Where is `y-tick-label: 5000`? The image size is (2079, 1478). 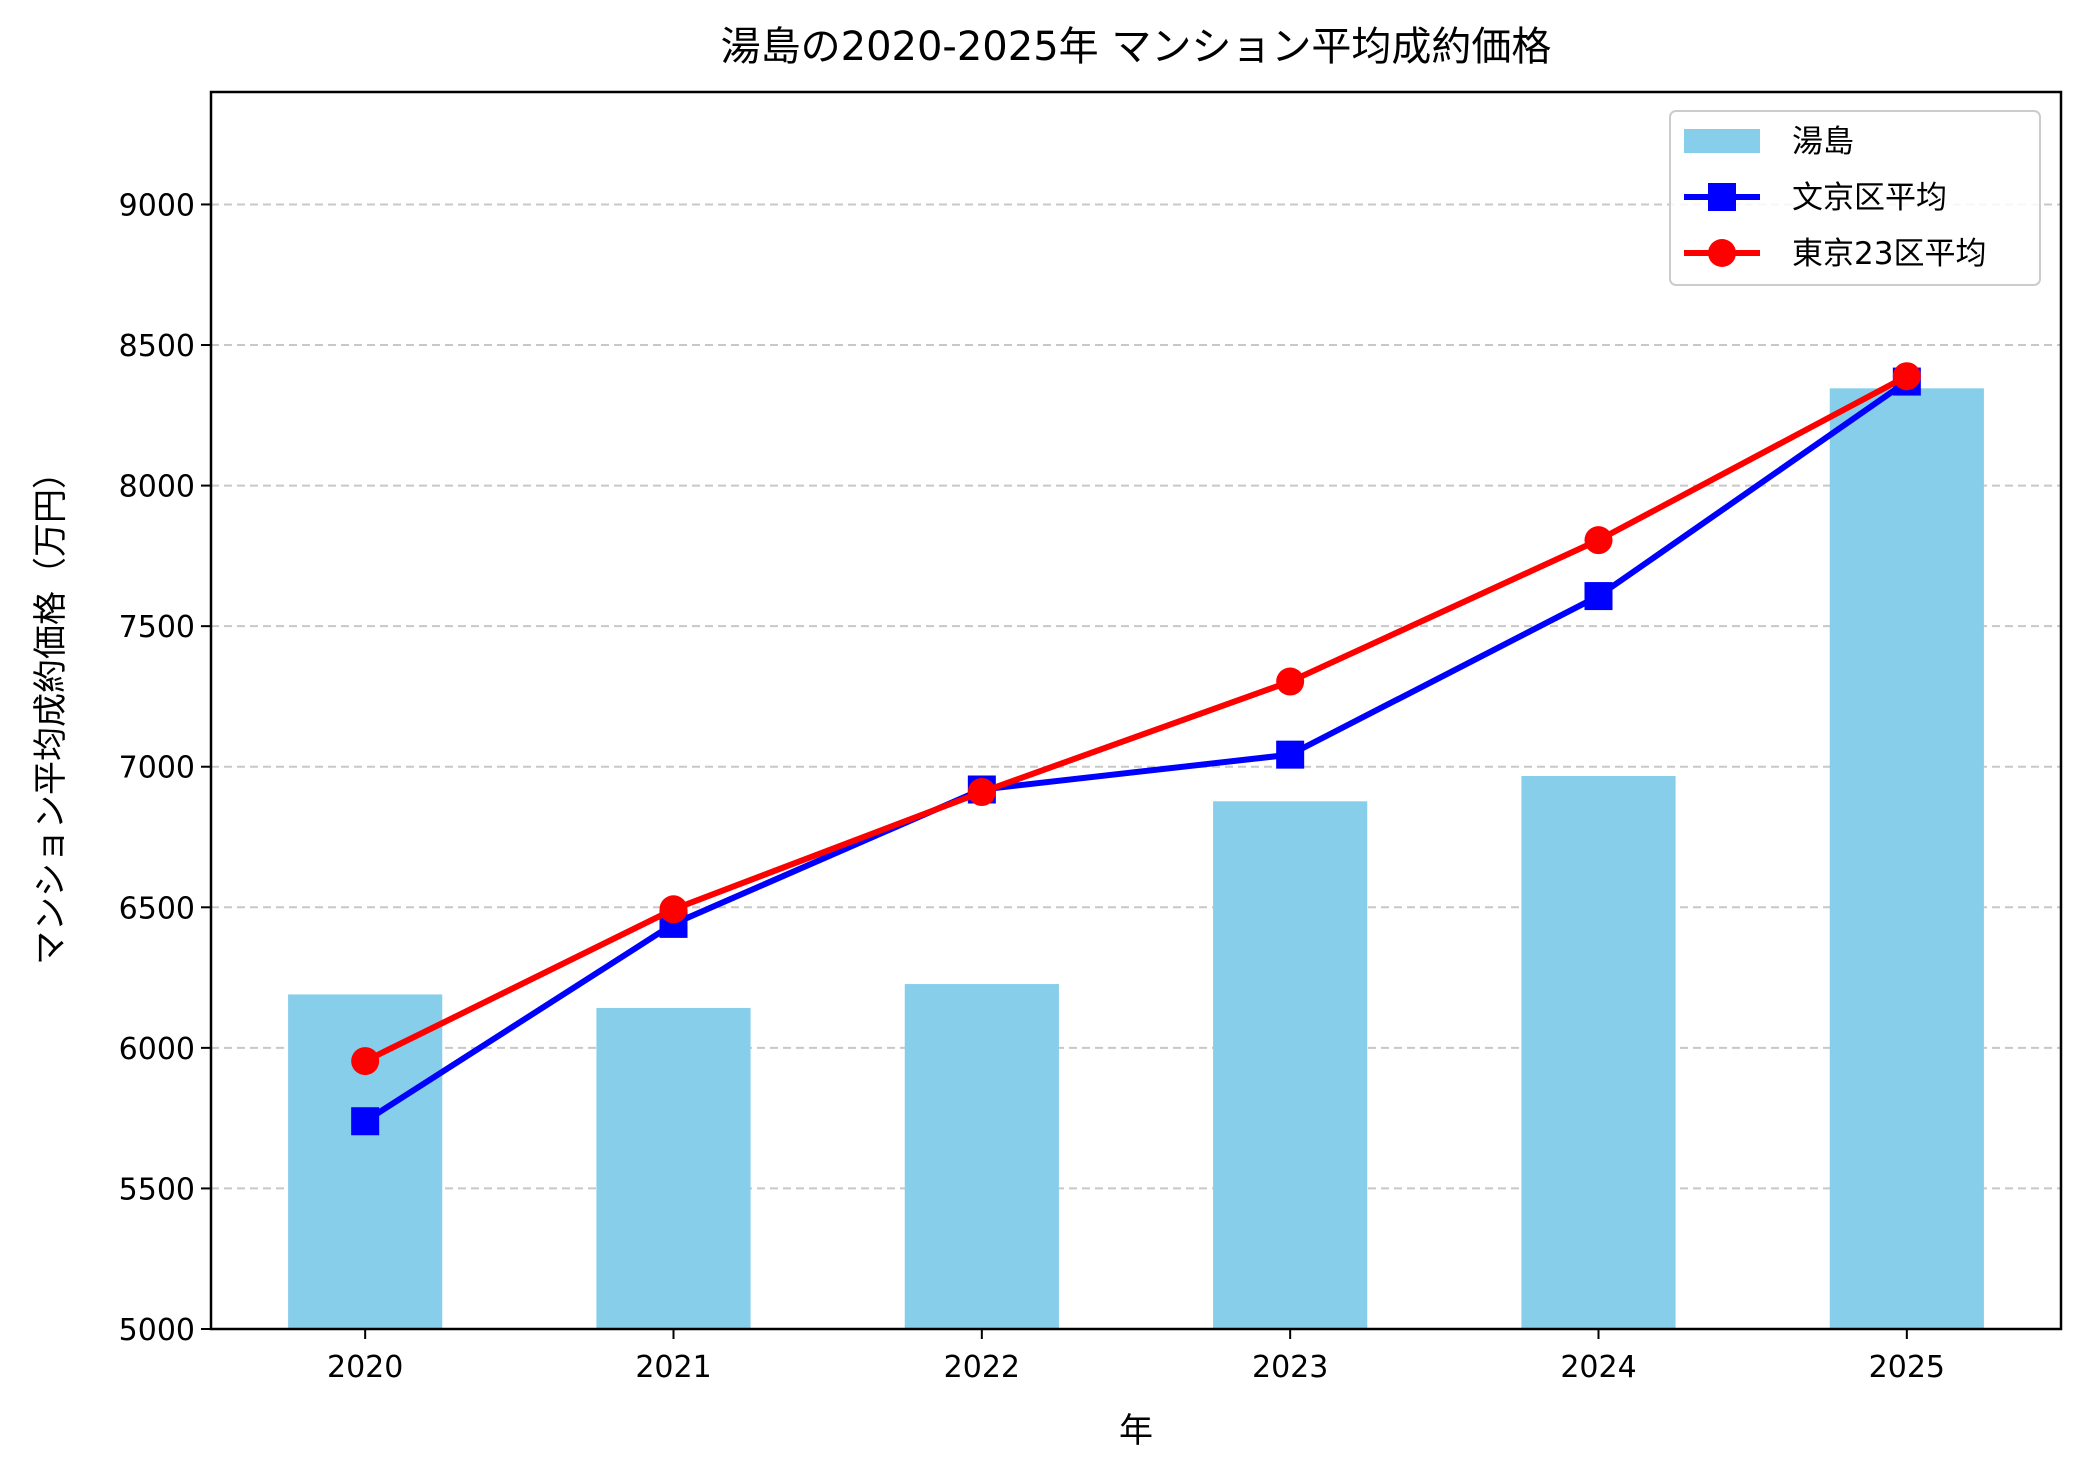
y-tick-label: 5000 is located at coordinates (157, 1330).